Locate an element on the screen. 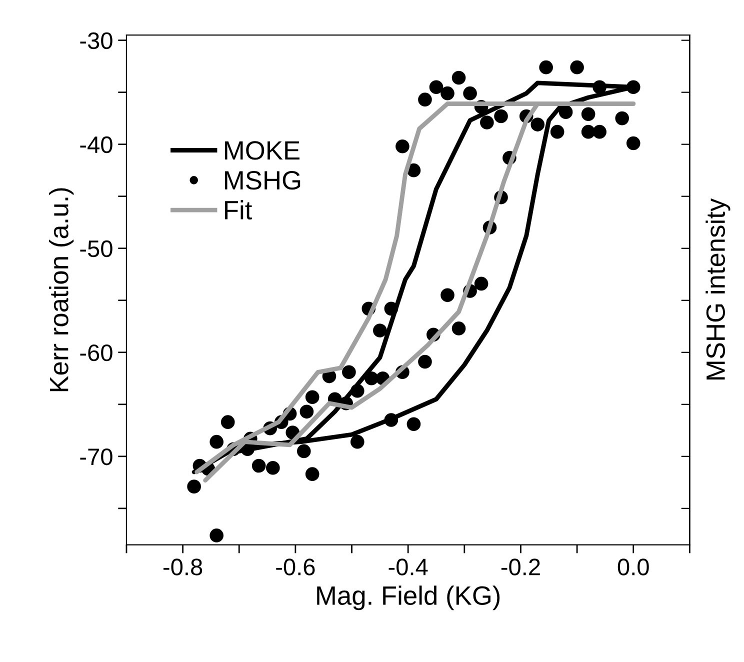 The image size is (744, 662). y-tick-label: -30 is located at coordinates (96, 41).